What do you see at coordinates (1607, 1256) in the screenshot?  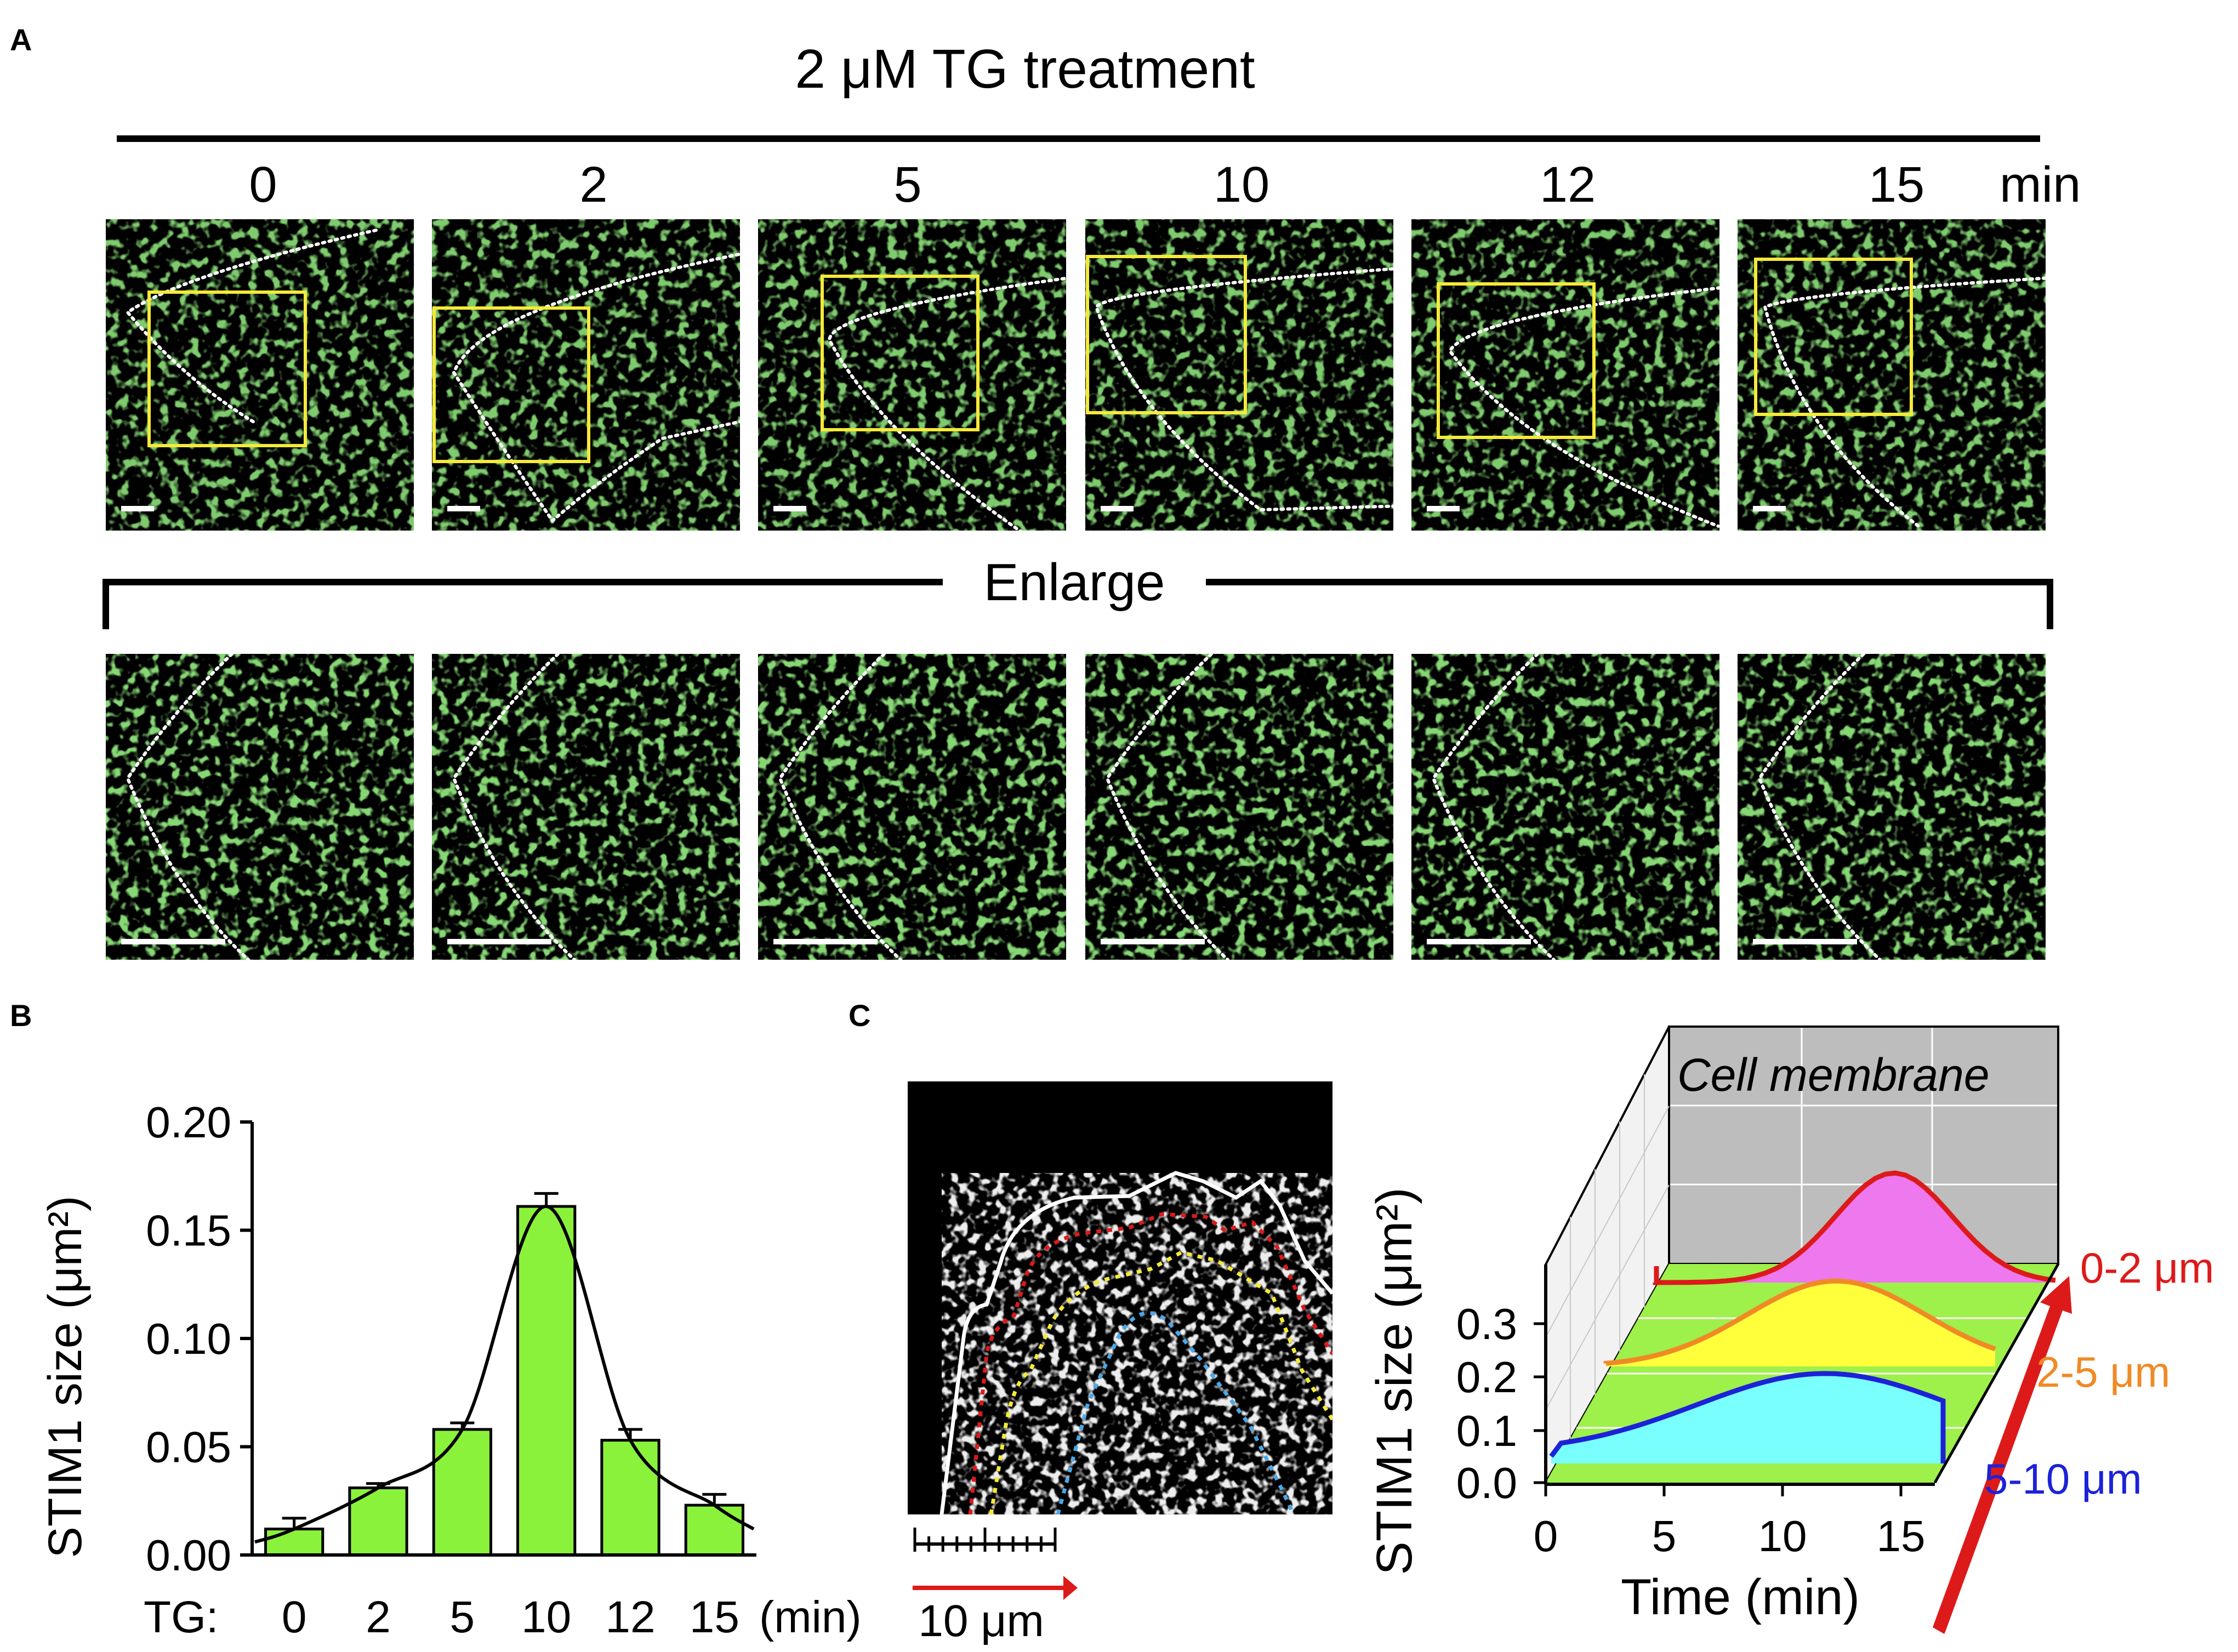 I see `side-wall-grid` at bounding box center [1607, 1256].